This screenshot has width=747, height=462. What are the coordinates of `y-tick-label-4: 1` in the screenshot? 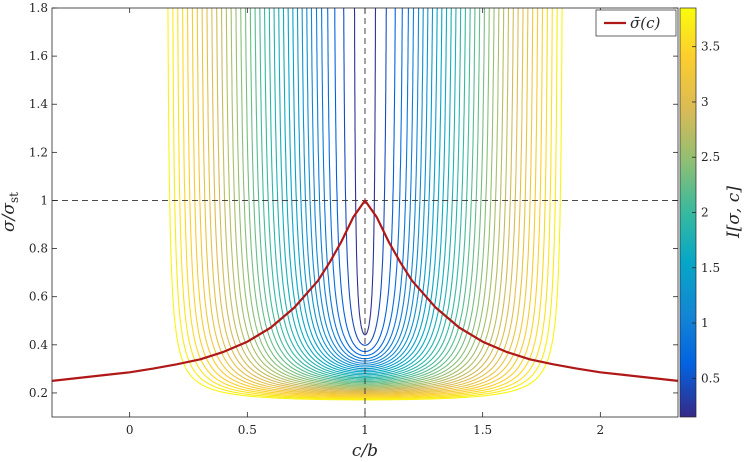 It's located at (44, 200).